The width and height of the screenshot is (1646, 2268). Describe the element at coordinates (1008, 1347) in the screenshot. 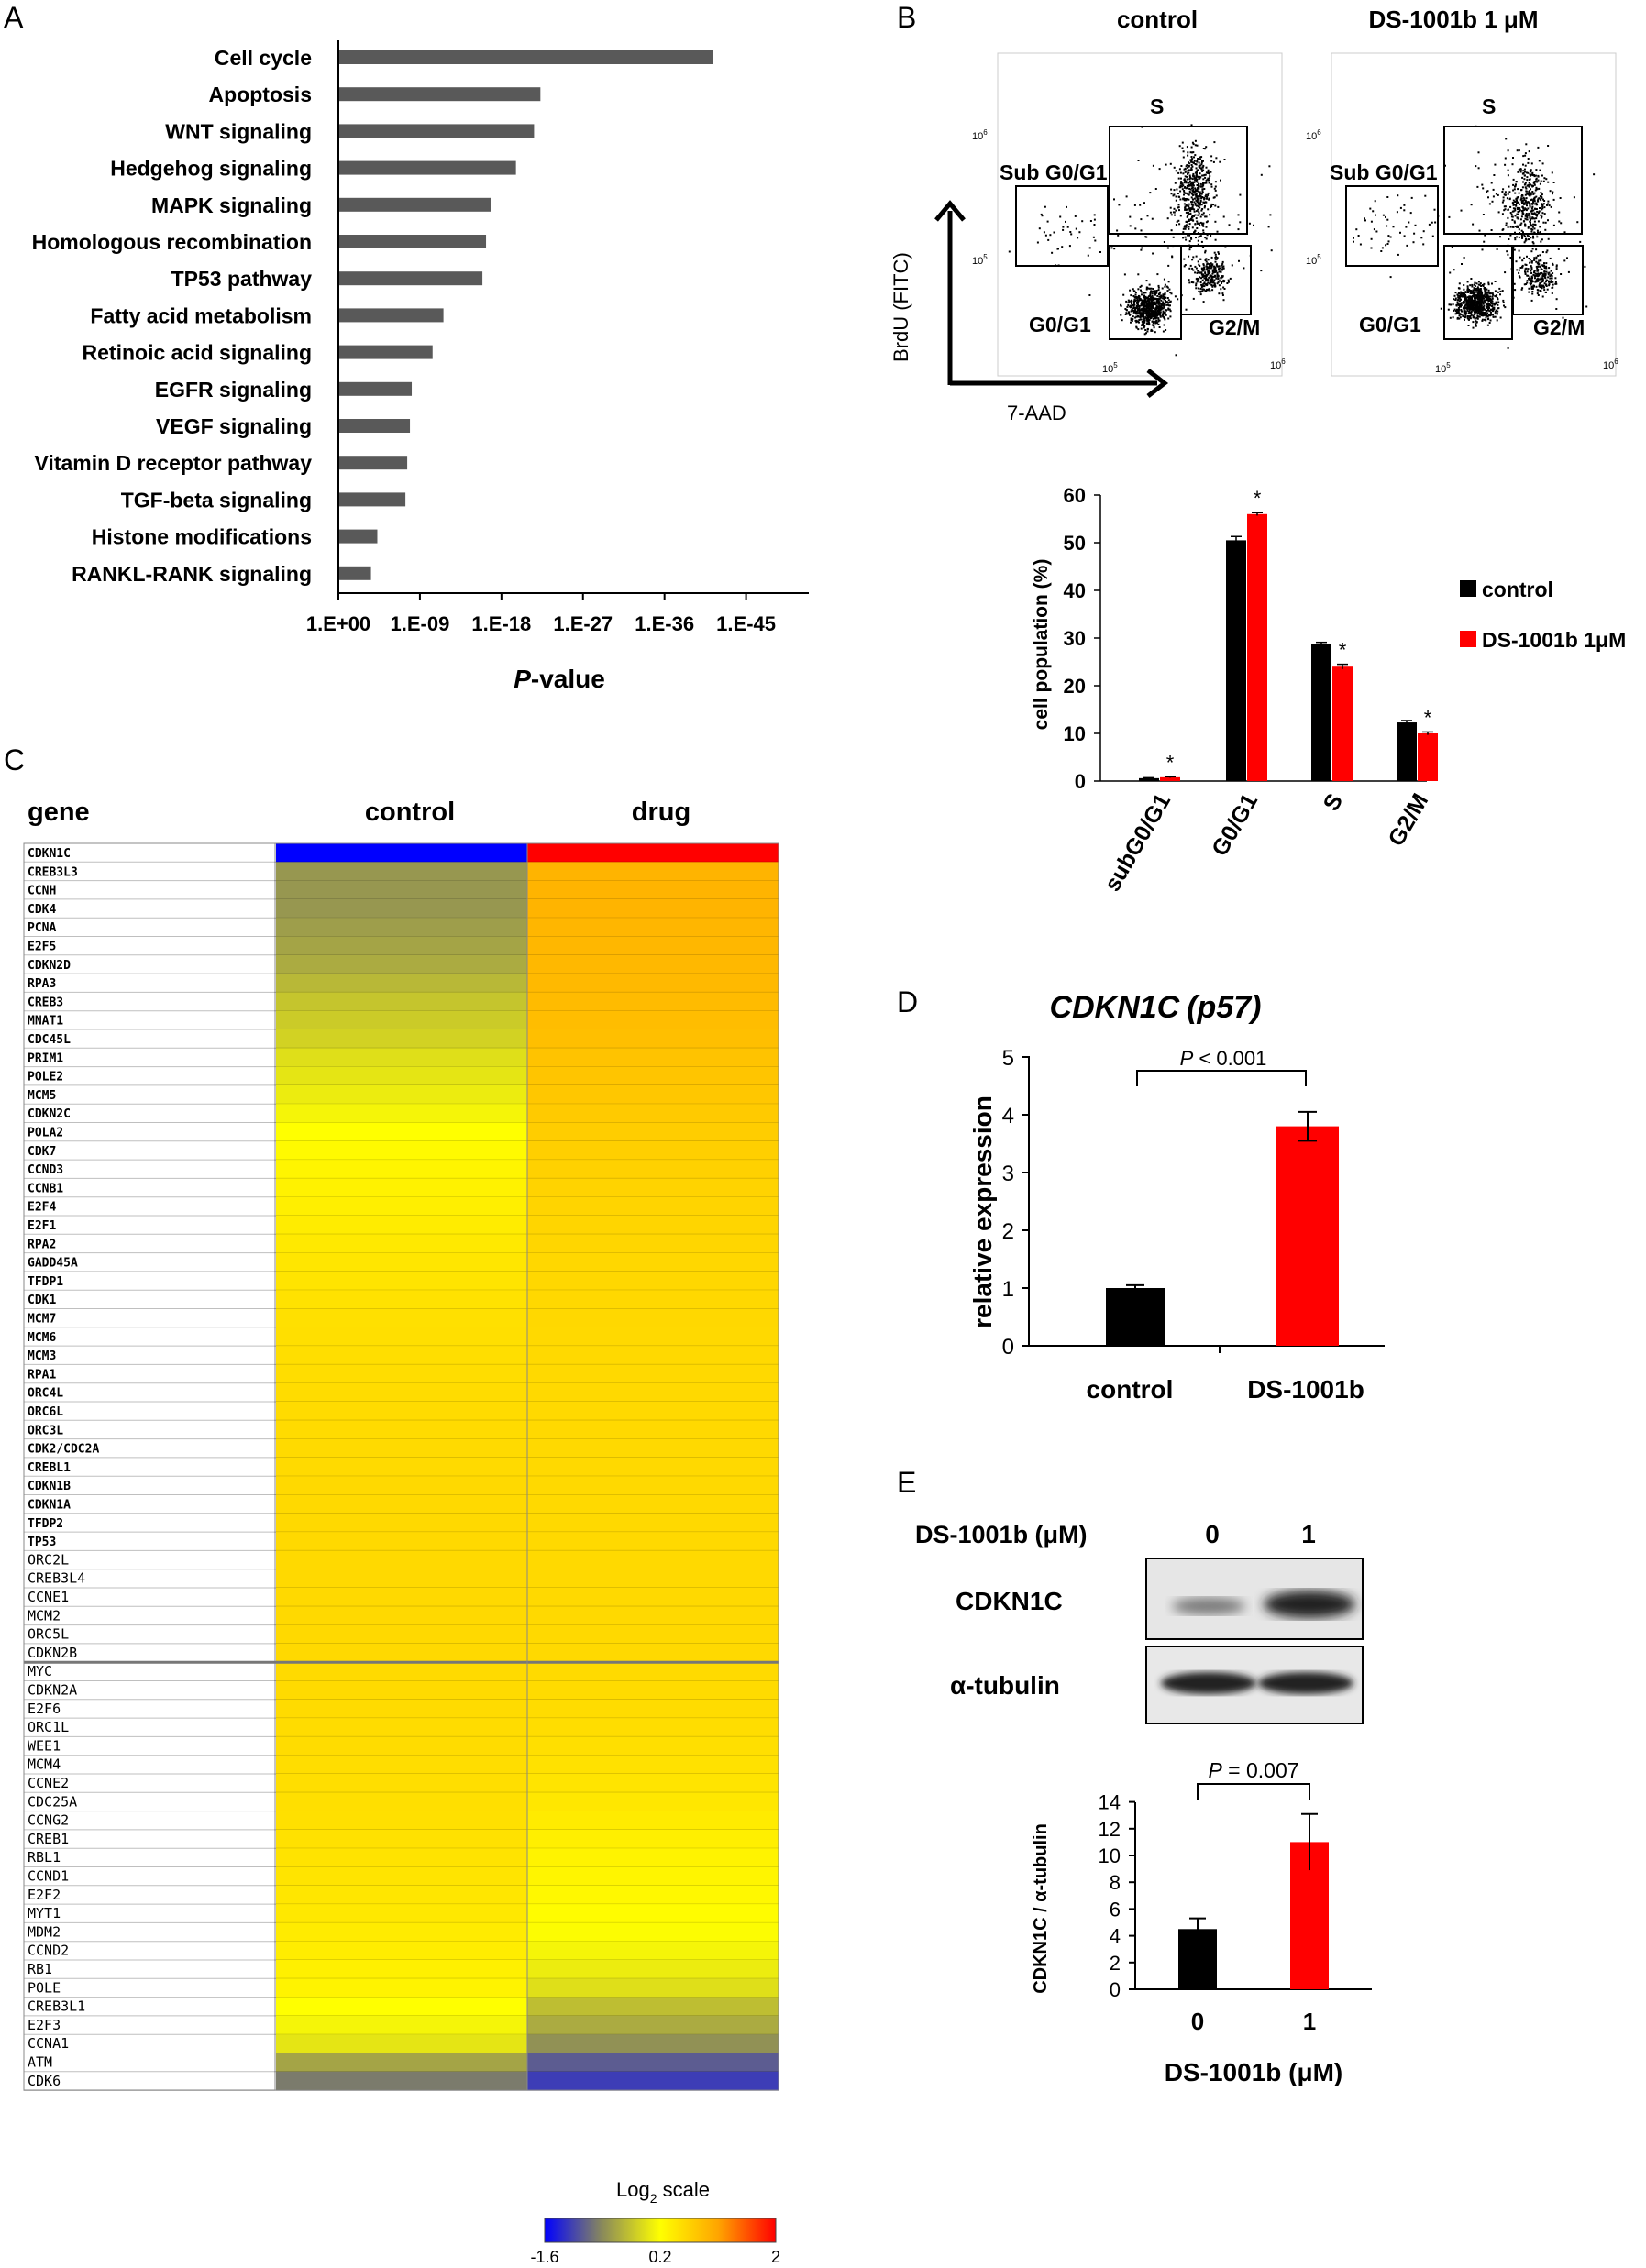

I see `d-y-tick-label: 0` at that location.